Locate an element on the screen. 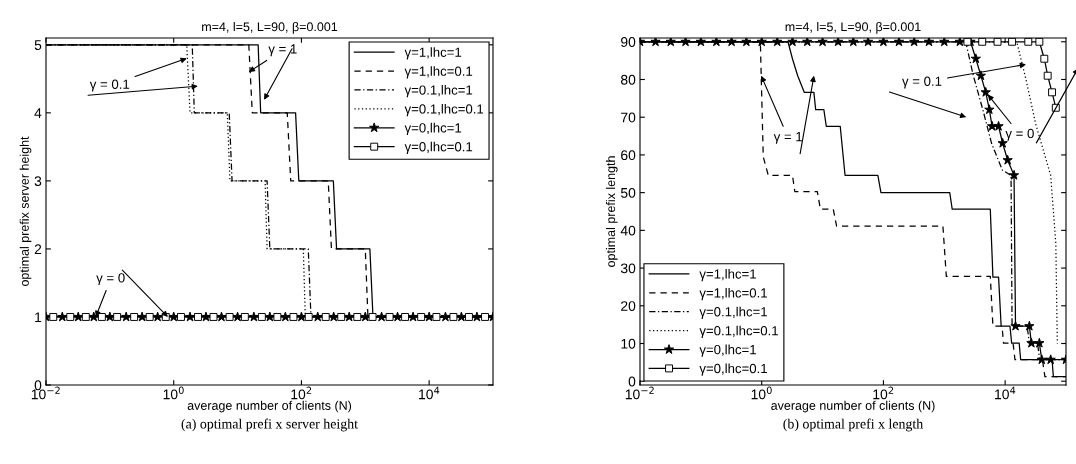 Image resolution: width=1076 pixels, height=464 pixels. y-axis-title: optimal prefix length is located at coordinates (611, 211).